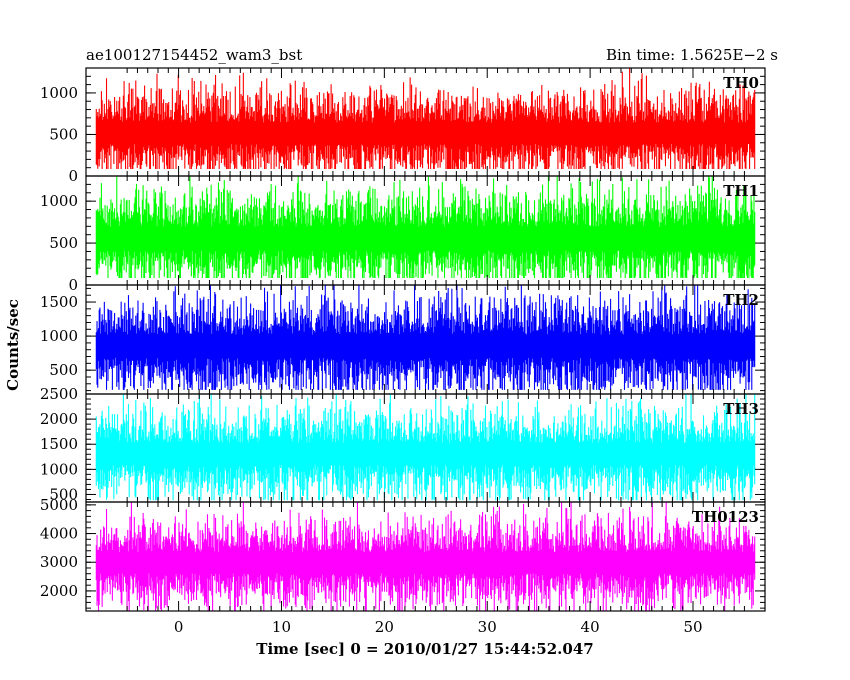  Describe the element at coordinates (425, 556) in the screenshot. I see `series-trace-th0123` at that location.